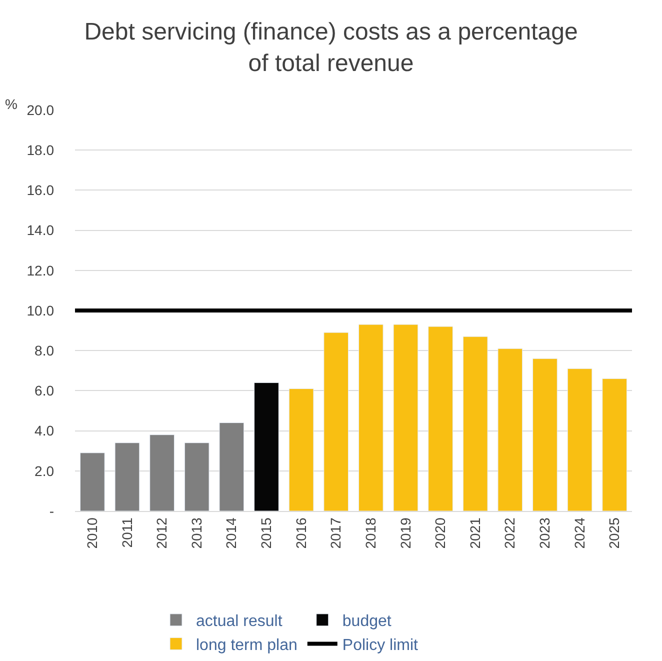  What do you see at coordinates (370, 533) in the screenshot?
I see `x-tick-label: 2018` at bounding box center [370, 533].